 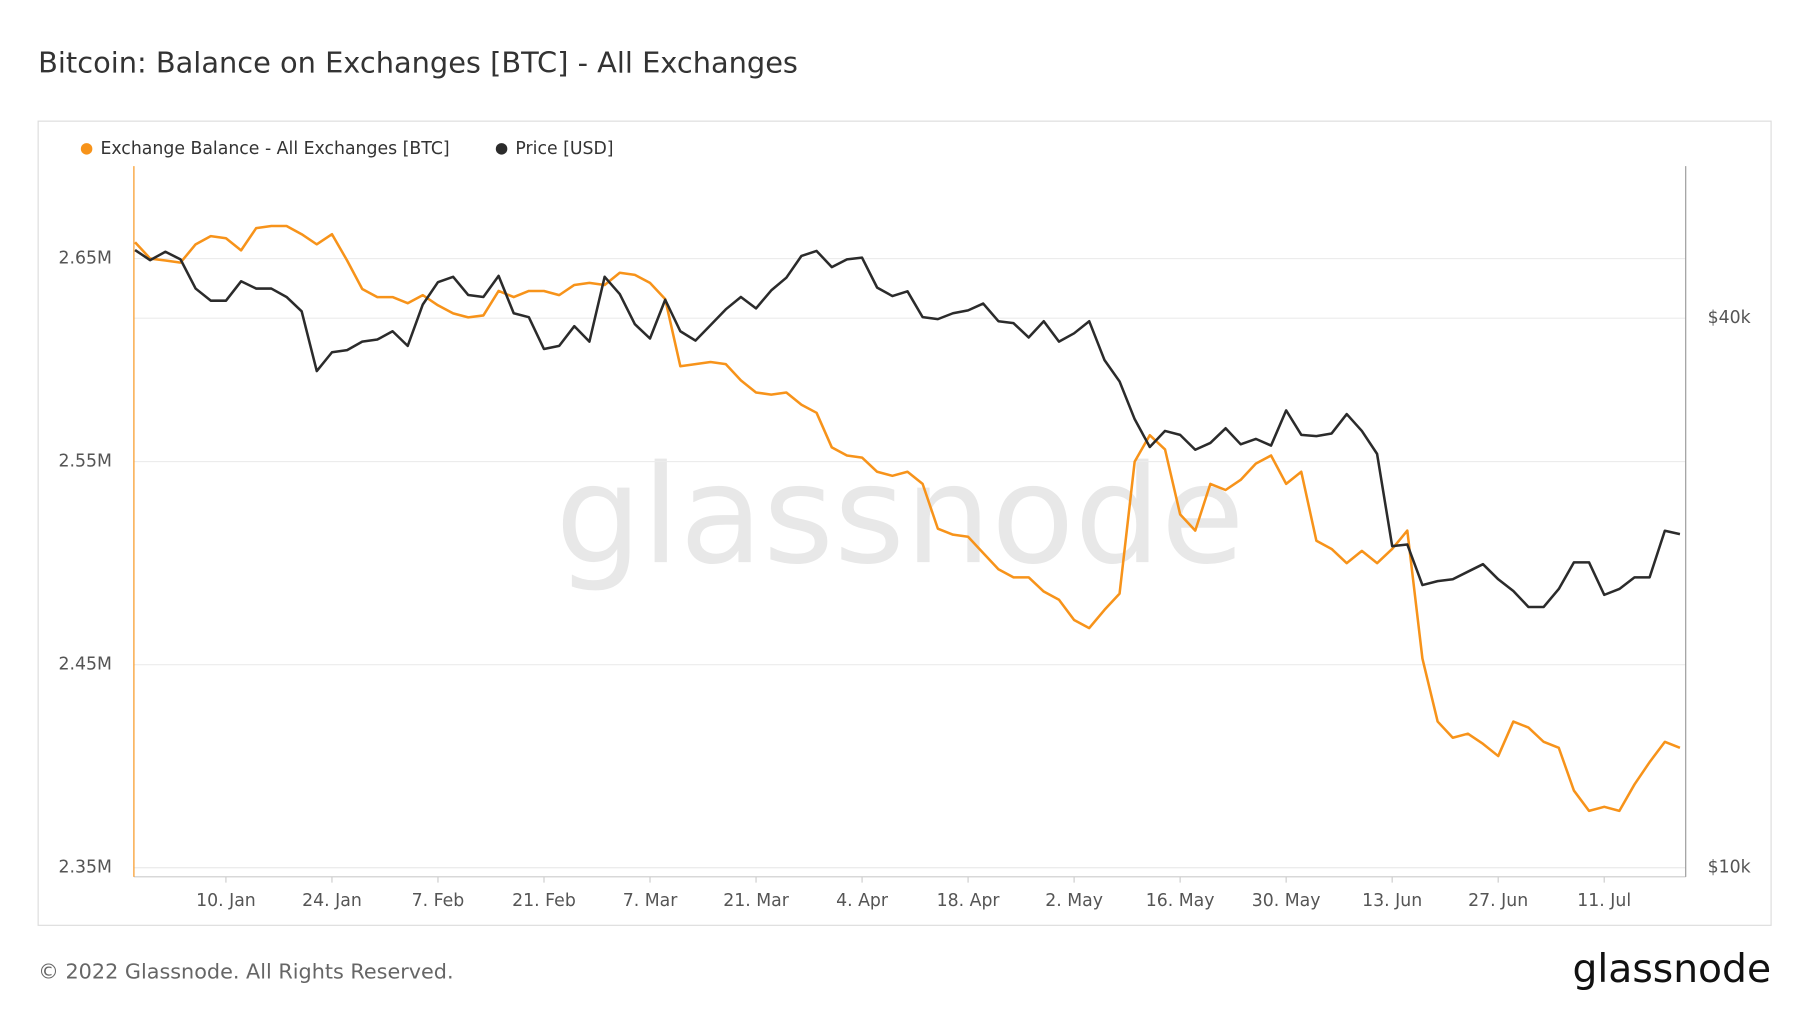 What do you see at coordinates (1498, 901) in the screenshot?
I see `x-tick-label: 27. Jun` at bounding box center [1498, 901].